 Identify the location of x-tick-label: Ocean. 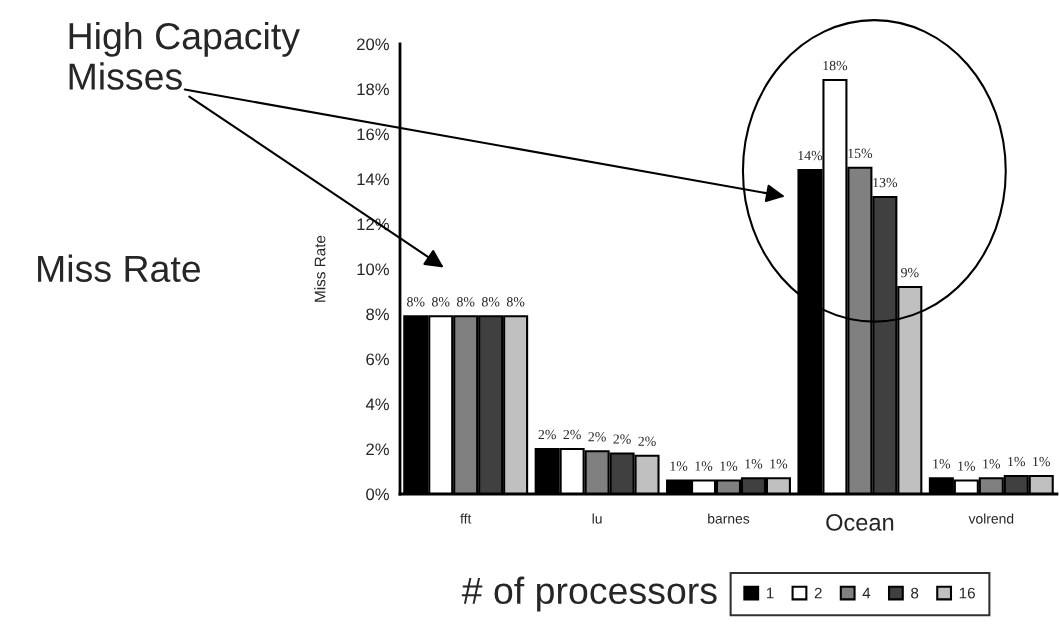
(860, 522).